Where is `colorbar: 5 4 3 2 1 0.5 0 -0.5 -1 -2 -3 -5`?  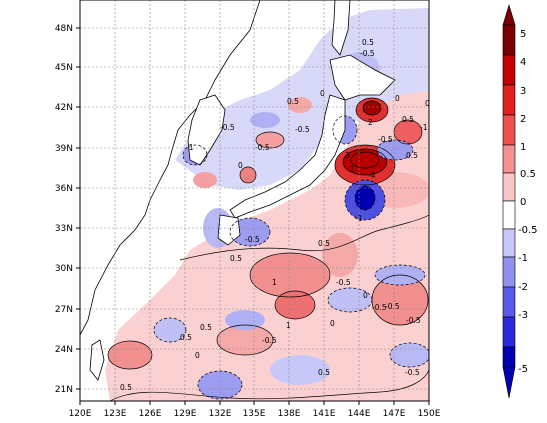
colorbar: 5 4 3 2 1 0.5 0 -0.5 -1 -2 -3 -5 is located at coordinates (520, 201).